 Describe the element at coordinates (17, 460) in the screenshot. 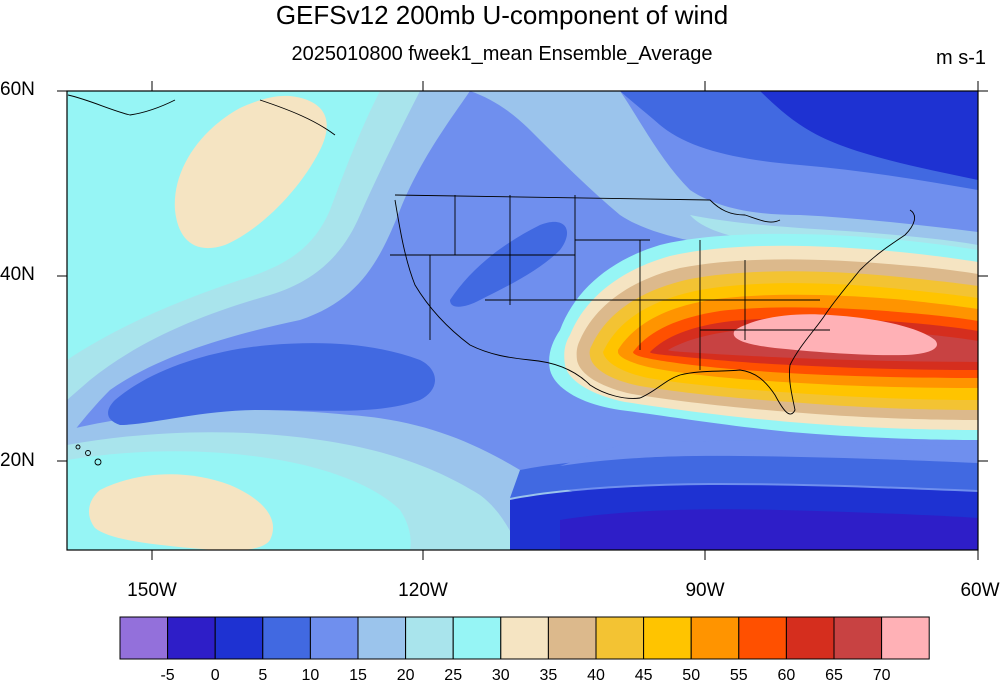

I see `lat-label-20n: 20N` at that location.